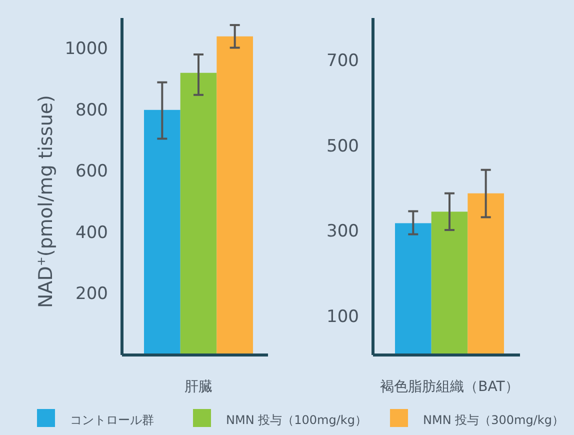  What do you see at coordinates (449, 387) in the screenshot?
I see `x-tick-label: 褐色脂肪組織（BAT）` at bounding box center [449, 387].